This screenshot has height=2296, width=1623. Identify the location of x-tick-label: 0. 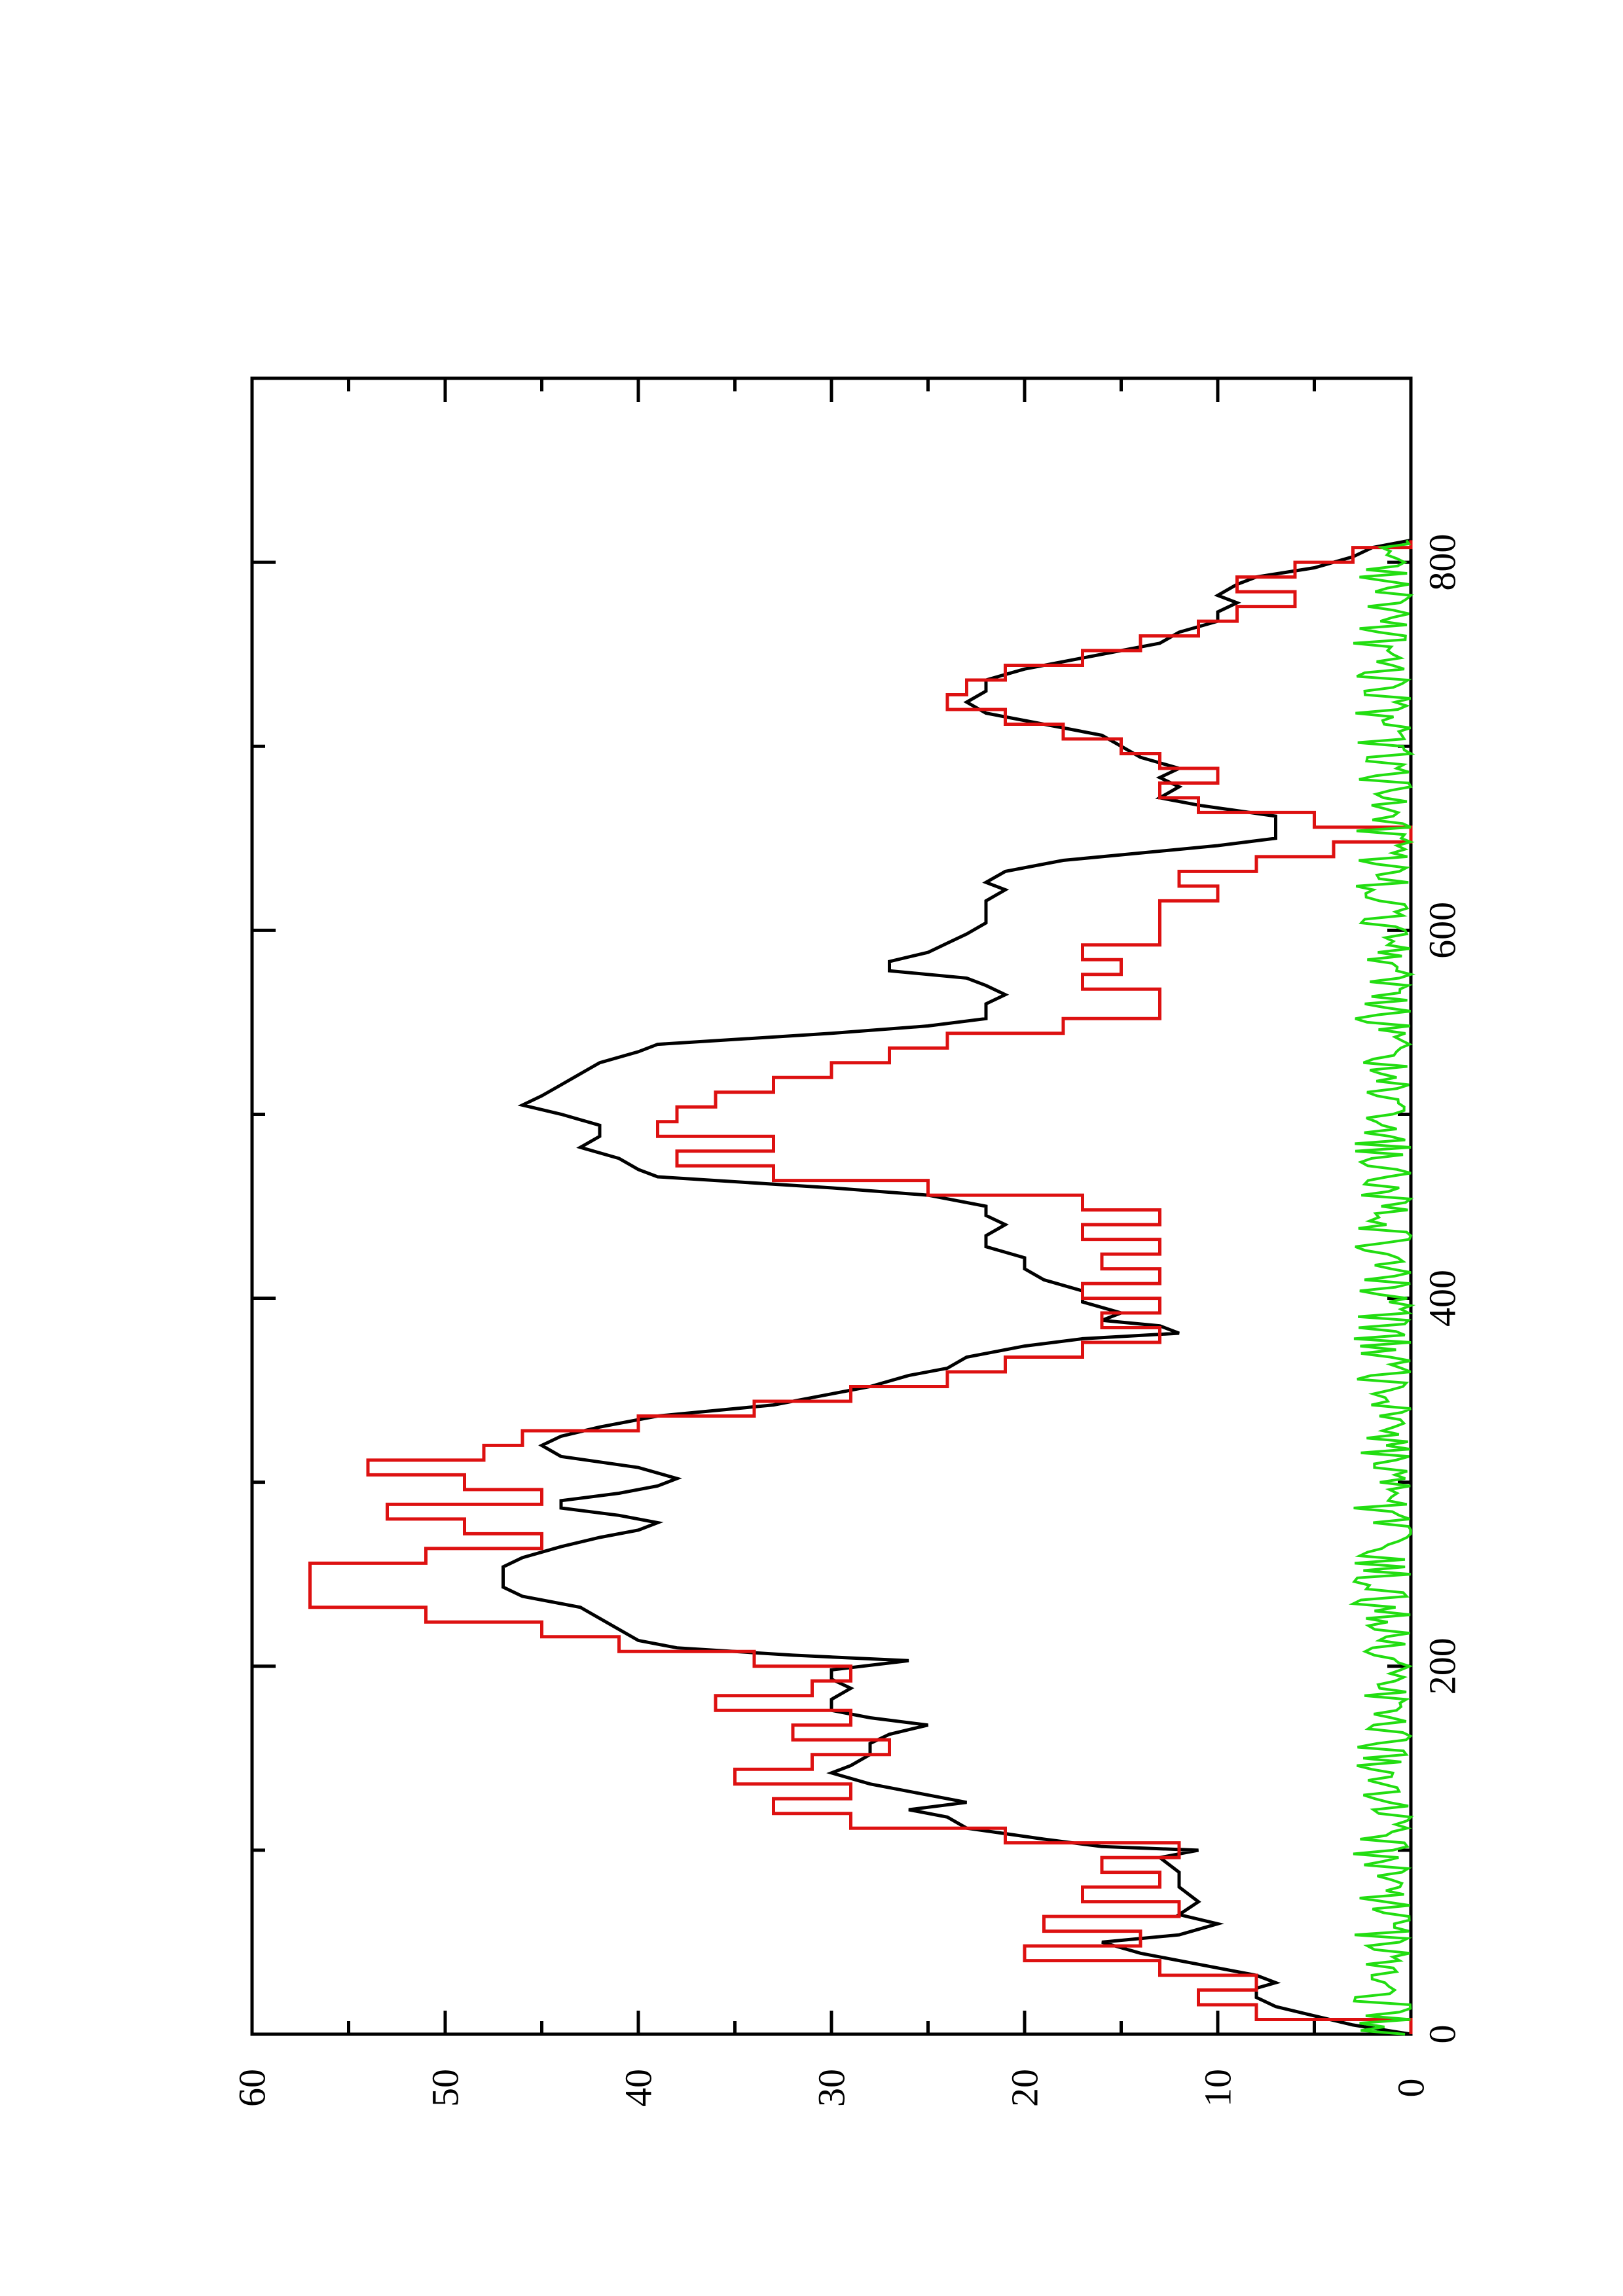
(1442, 2034).